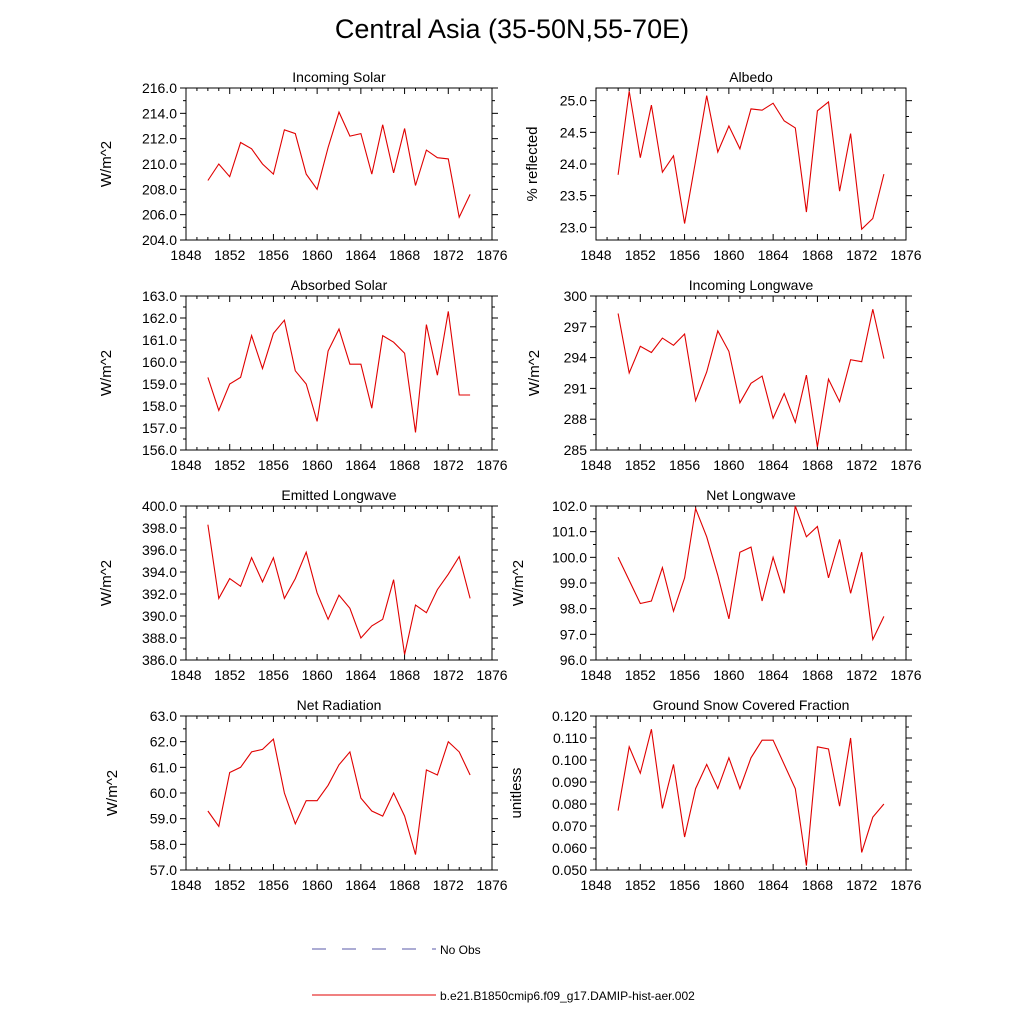  Describe the element at coordinates (573, 164) in the screenshot. I see `panel-2-ytick-label: 24.0` at that location.